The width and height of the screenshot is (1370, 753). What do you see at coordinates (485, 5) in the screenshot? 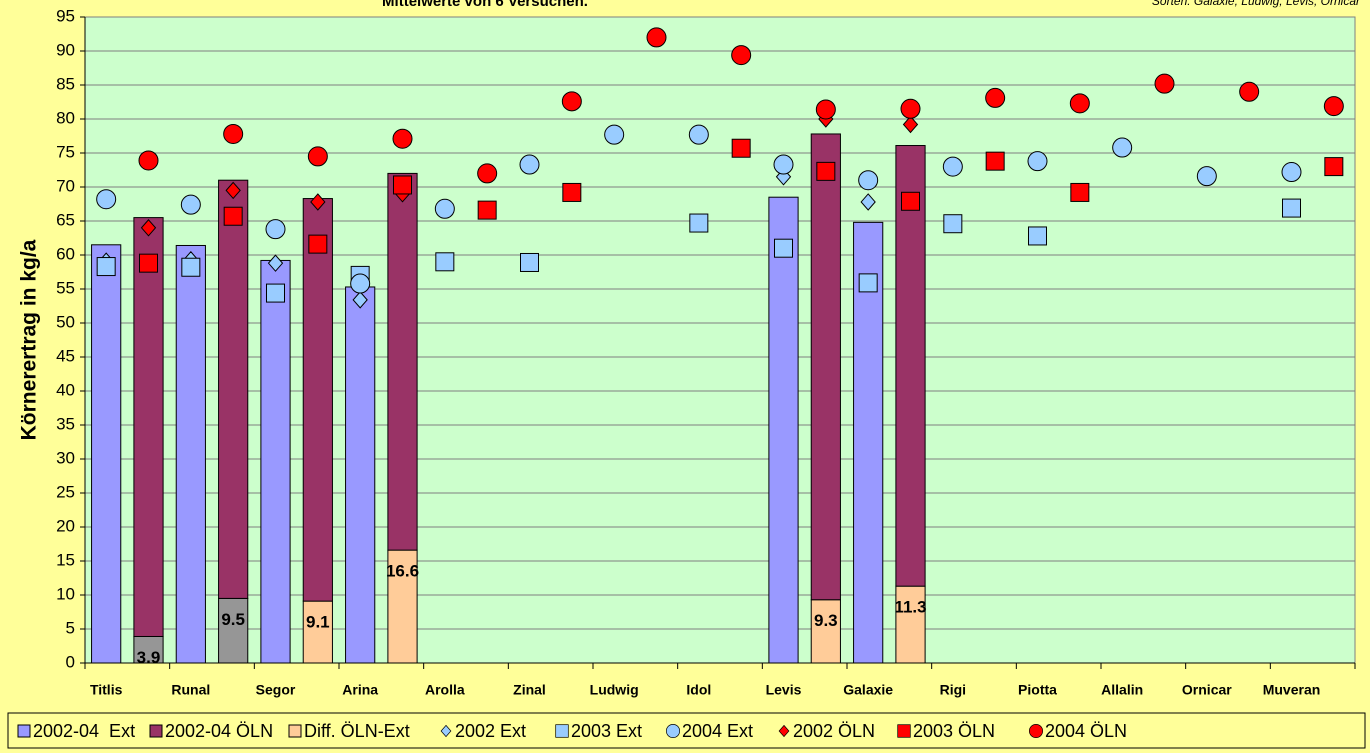
I see `chart-title: Mittelwerte von 6 Versuchen.` at bounding box center [485, 5].